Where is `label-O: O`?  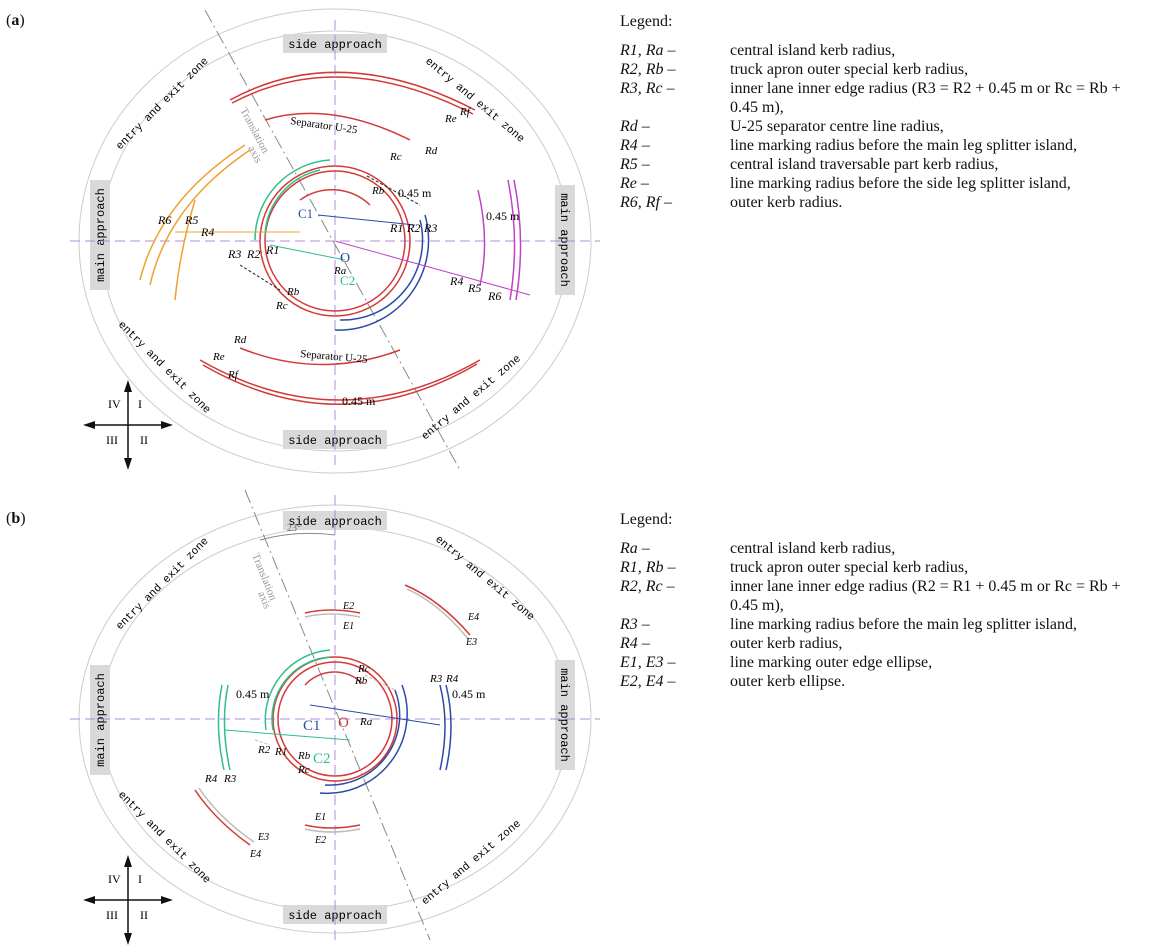
label-O: O is located at coordinates (345, 258).